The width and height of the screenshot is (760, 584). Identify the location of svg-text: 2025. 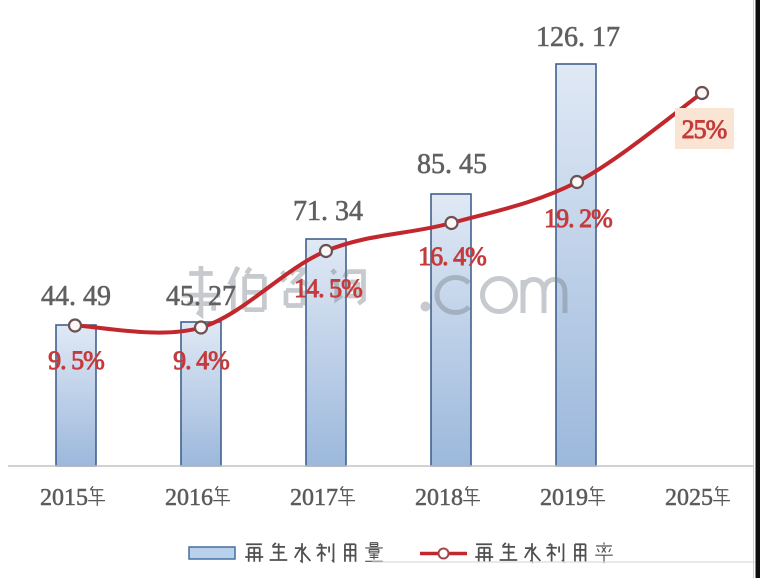
(689, 498).